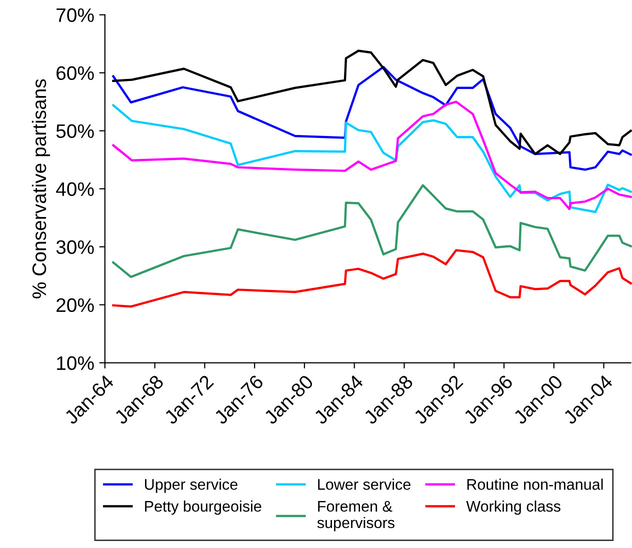 This screenshot has height=548, width=632. Describe the element at coordinates (75, 247) in the screenshot. I see `y-tick-label: 30%` at that location.